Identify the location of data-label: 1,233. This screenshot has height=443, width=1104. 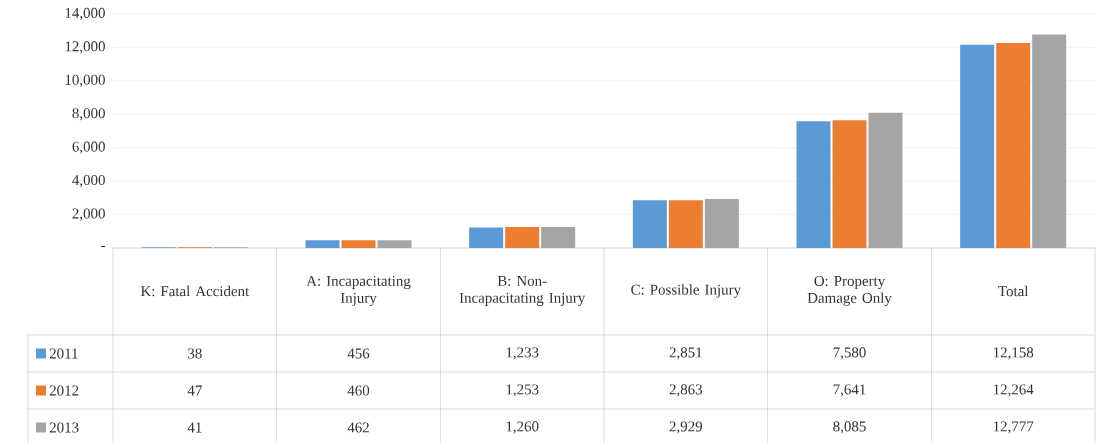
(522, 353).